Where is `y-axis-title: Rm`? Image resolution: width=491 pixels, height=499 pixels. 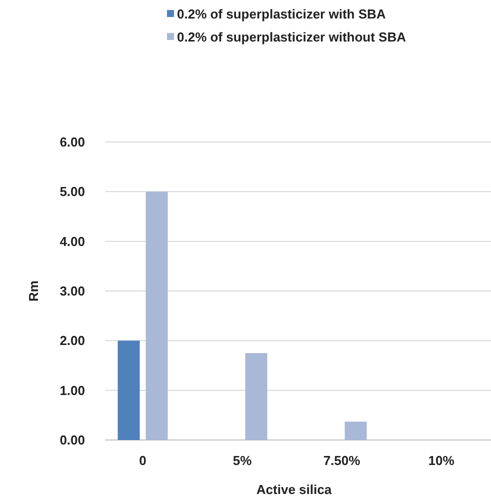
y-axis-title: Rm is located at coordinates (33, 291).